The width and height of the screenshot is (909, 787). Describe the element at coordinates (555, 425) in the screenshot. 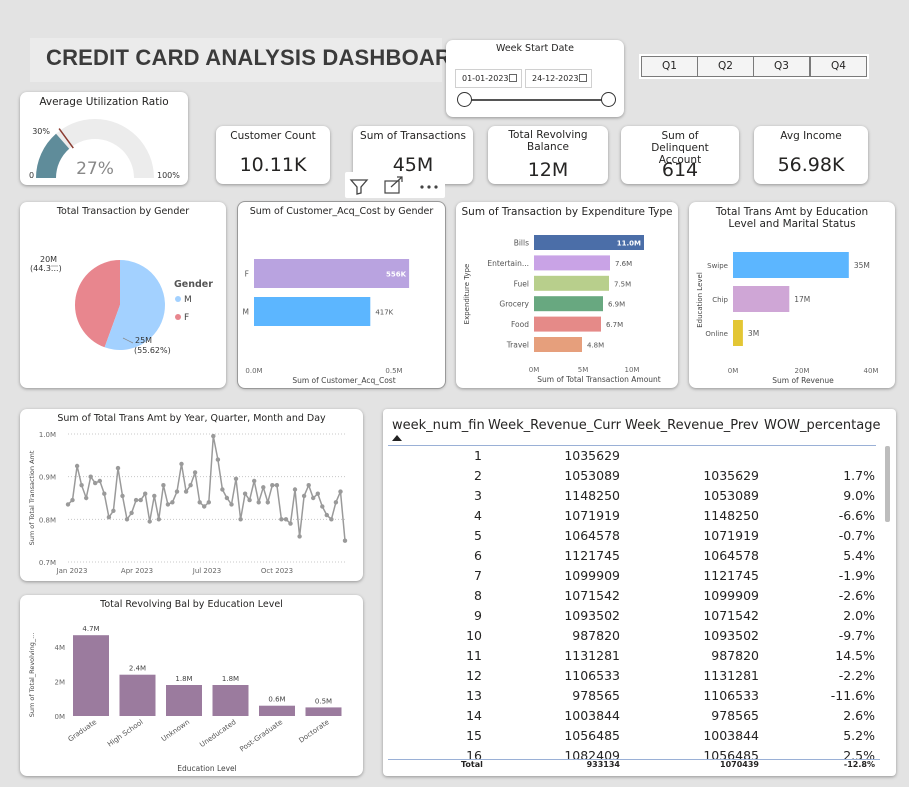

I see `column-header-week-revenue-curr: Week_Revenue_Curr` at that location.